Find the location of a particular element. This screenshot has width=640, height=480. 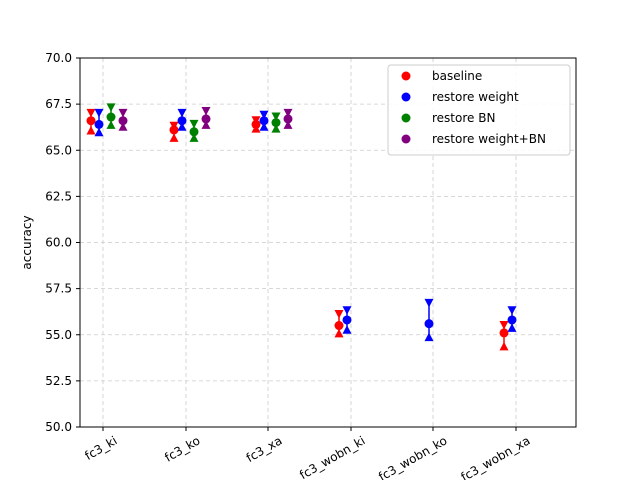

y-axis-label: accuracy is located at coordinates (27, 242).